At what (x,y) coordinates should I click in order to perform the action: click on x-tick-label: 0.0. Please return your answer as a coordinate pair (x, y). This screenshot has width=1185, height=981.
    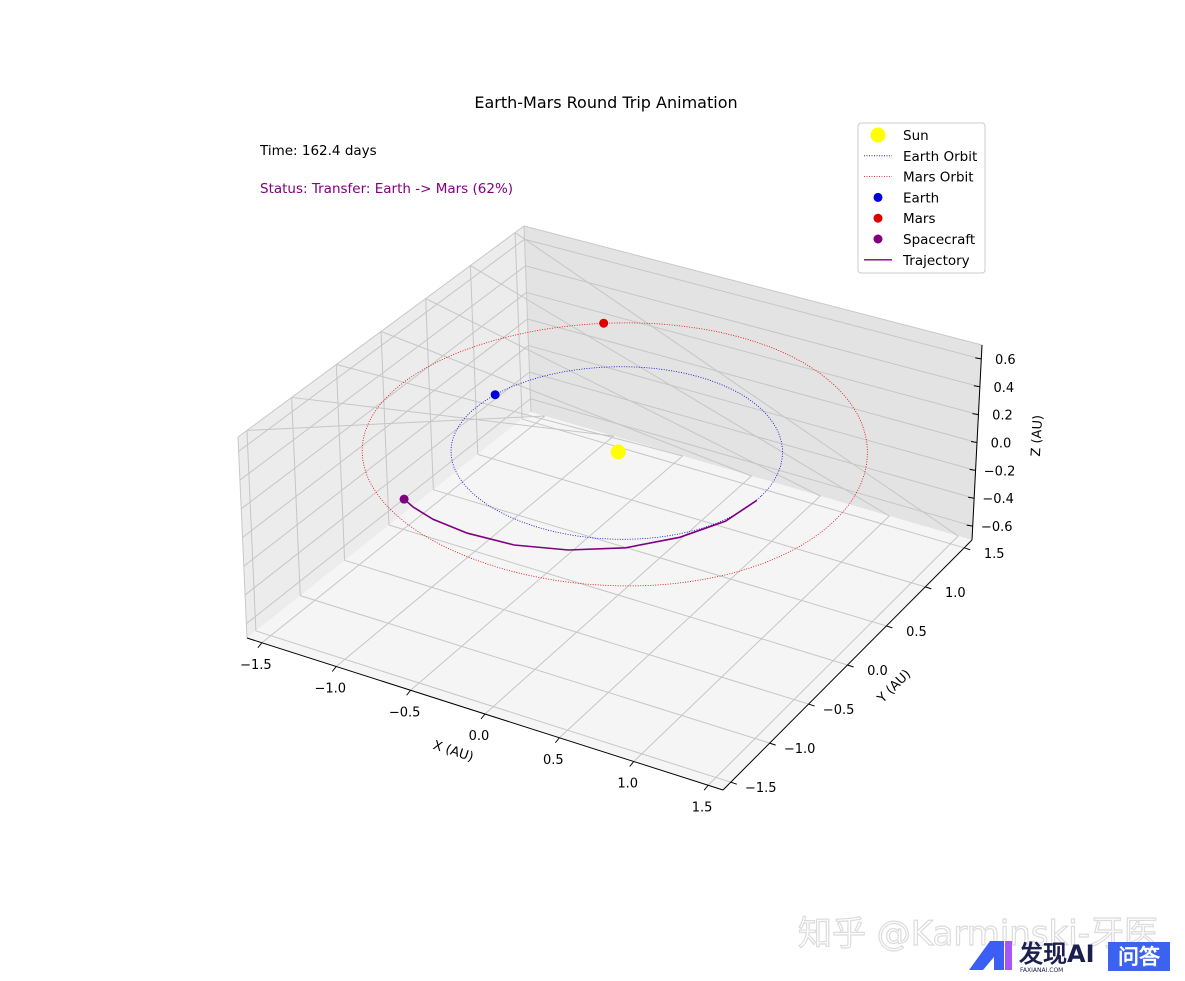
    Looking at the image, I should click on (479, 736).